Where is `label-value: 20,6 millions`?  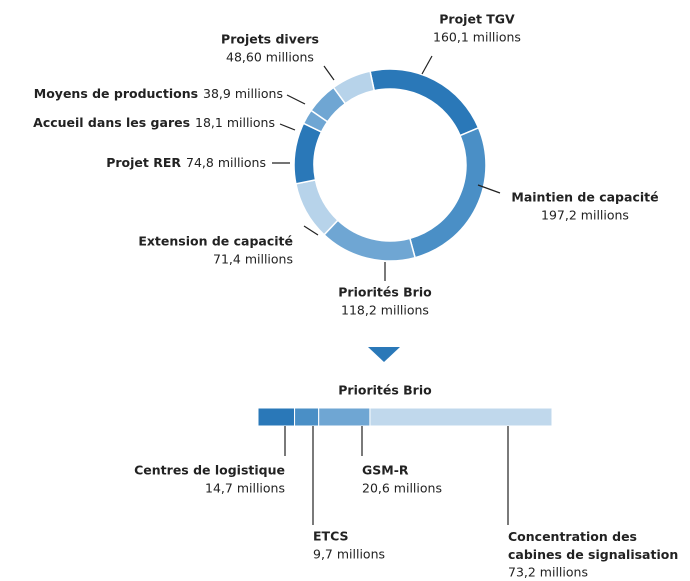 label-value: 20,6 millions is located at coordinates (402, 488).